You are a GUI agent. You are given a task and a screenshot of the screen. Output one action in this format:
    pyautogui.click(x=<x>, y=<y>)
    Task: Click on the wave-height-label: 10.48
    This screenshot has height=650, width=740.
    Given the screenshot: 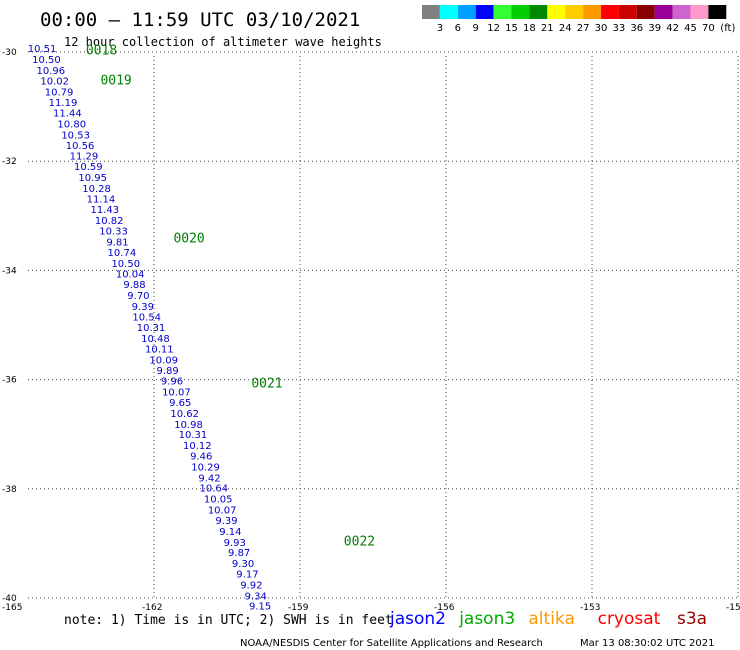 What is the action you would take?
    pyautogui.click(x=155, y=339)
    